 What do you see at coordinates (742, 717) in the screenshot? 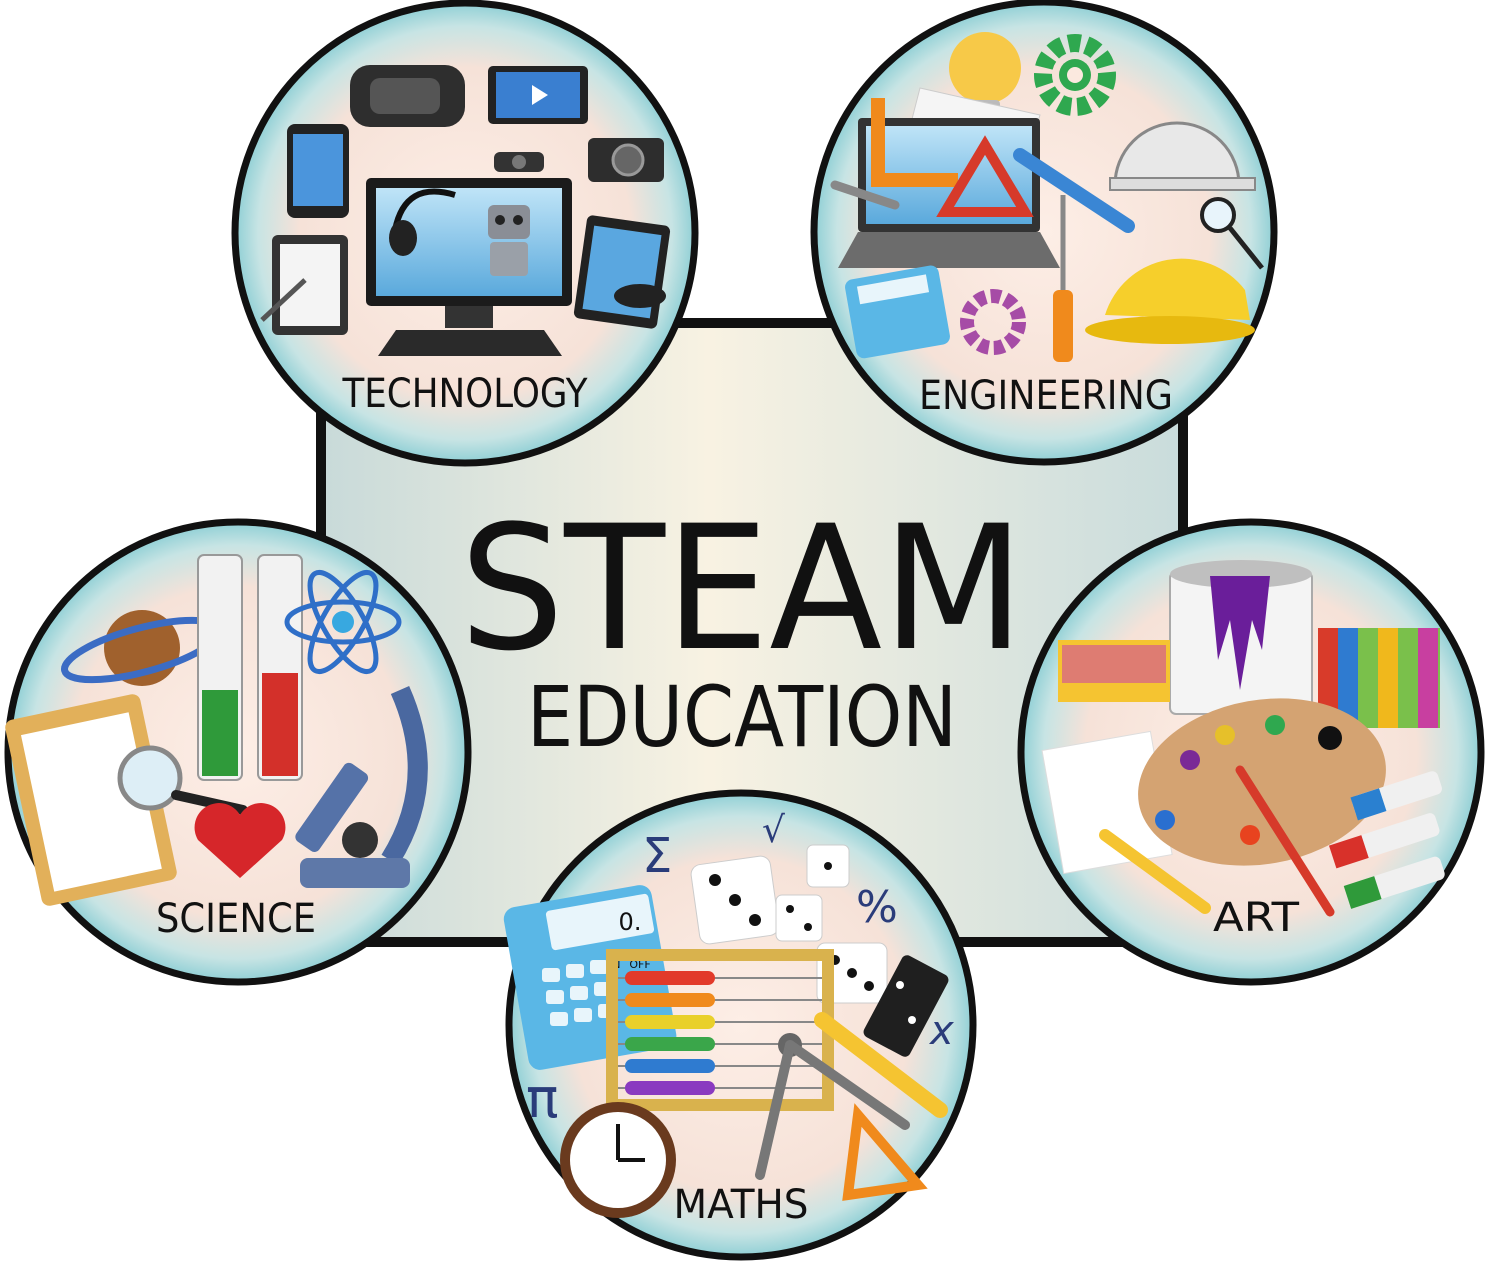
I see `education-subtitle: EDUCATION` at bounding box center [742, 717].